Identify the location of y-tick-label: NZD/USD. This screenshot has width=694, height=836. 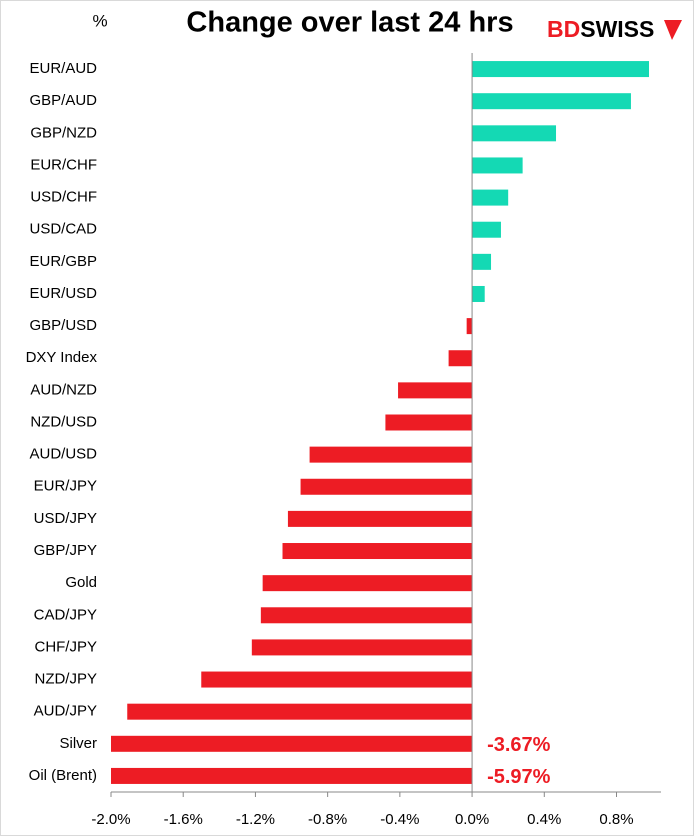
(63, 421).